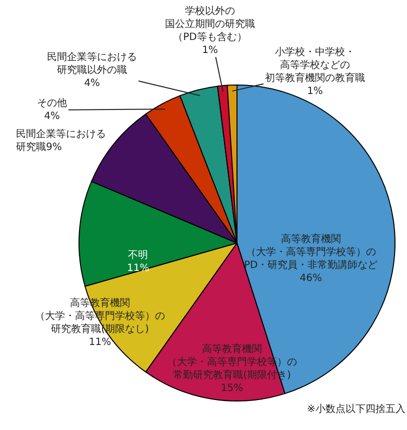 This screenshot has width=407, height=430. What do you see at coordinates (356, 409) in the screenshot?
I see `text: ※小数点以下四捨五入` at bounding box center [356, 409].